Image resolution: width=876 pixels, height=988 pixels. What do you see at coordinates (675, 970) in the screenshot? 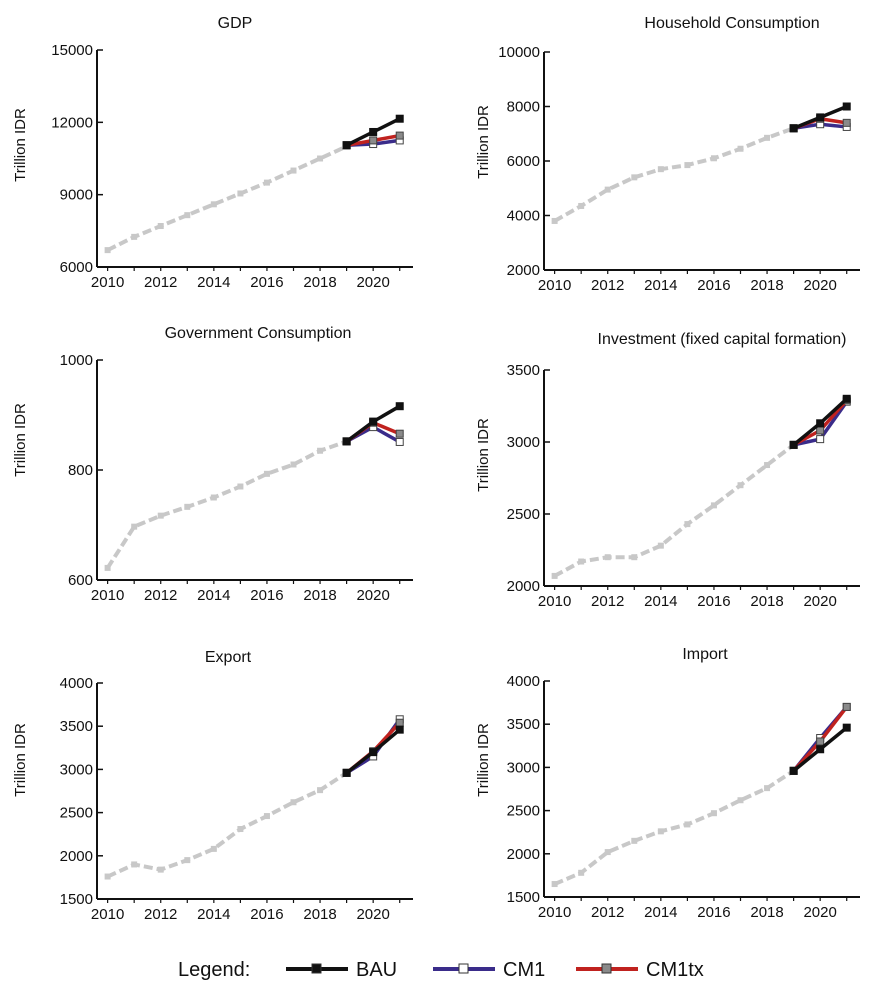
I see `legend-label-cm1tx: CM1tx` at bounding box center [675, 970].